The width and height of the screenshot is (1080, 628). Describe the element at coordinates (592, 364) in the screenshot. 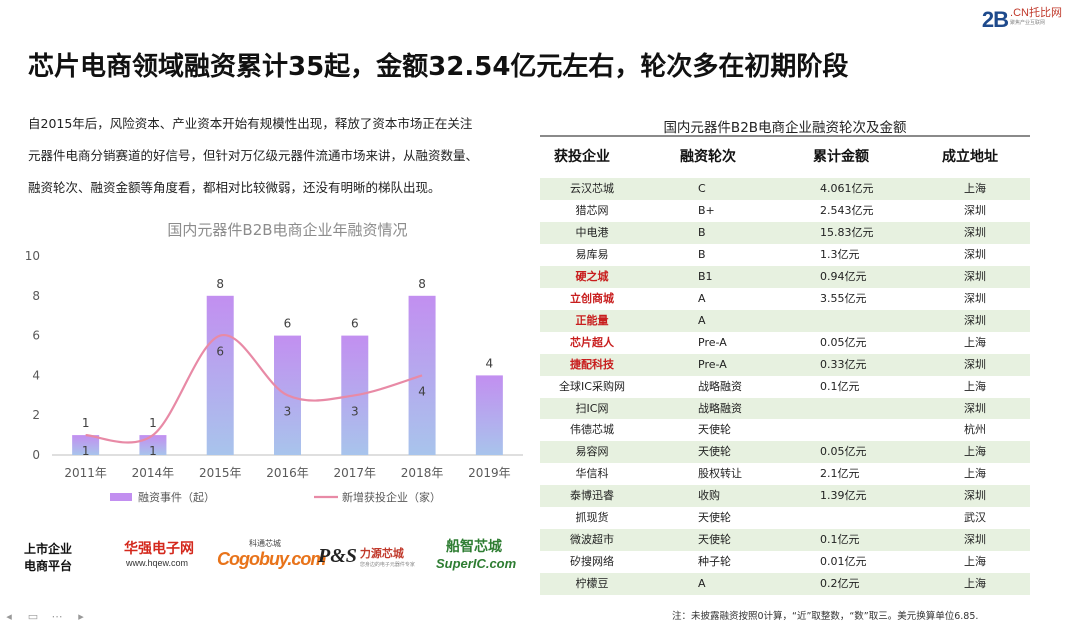

I see `cell-company: 捷配科技` at that location.